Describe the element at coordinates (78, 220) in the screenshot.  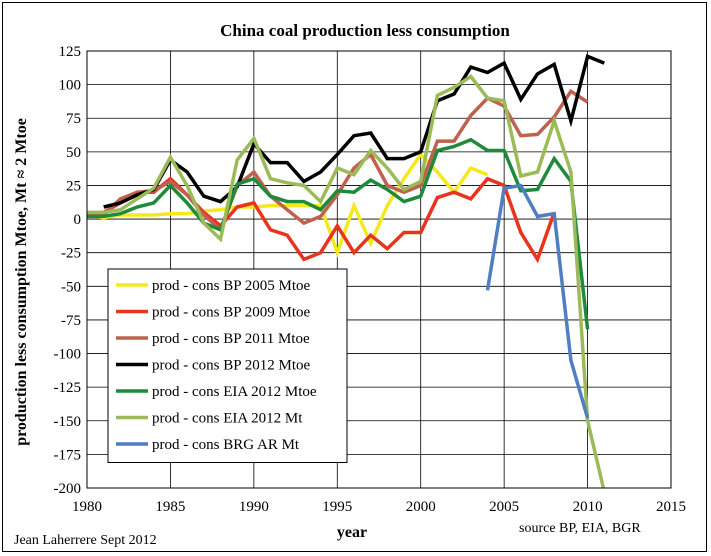
I see `y-tick-label: 0` at that location.